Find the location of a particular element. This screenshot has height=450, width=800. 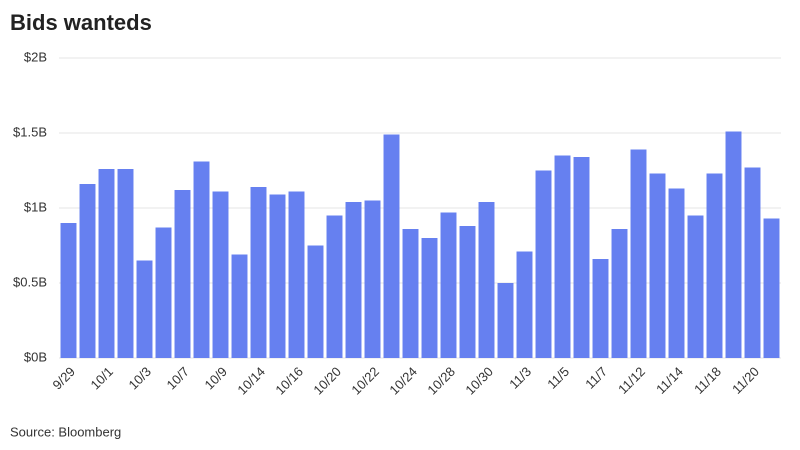

y-tick-label: $0B is located at coordinates (35, 356).